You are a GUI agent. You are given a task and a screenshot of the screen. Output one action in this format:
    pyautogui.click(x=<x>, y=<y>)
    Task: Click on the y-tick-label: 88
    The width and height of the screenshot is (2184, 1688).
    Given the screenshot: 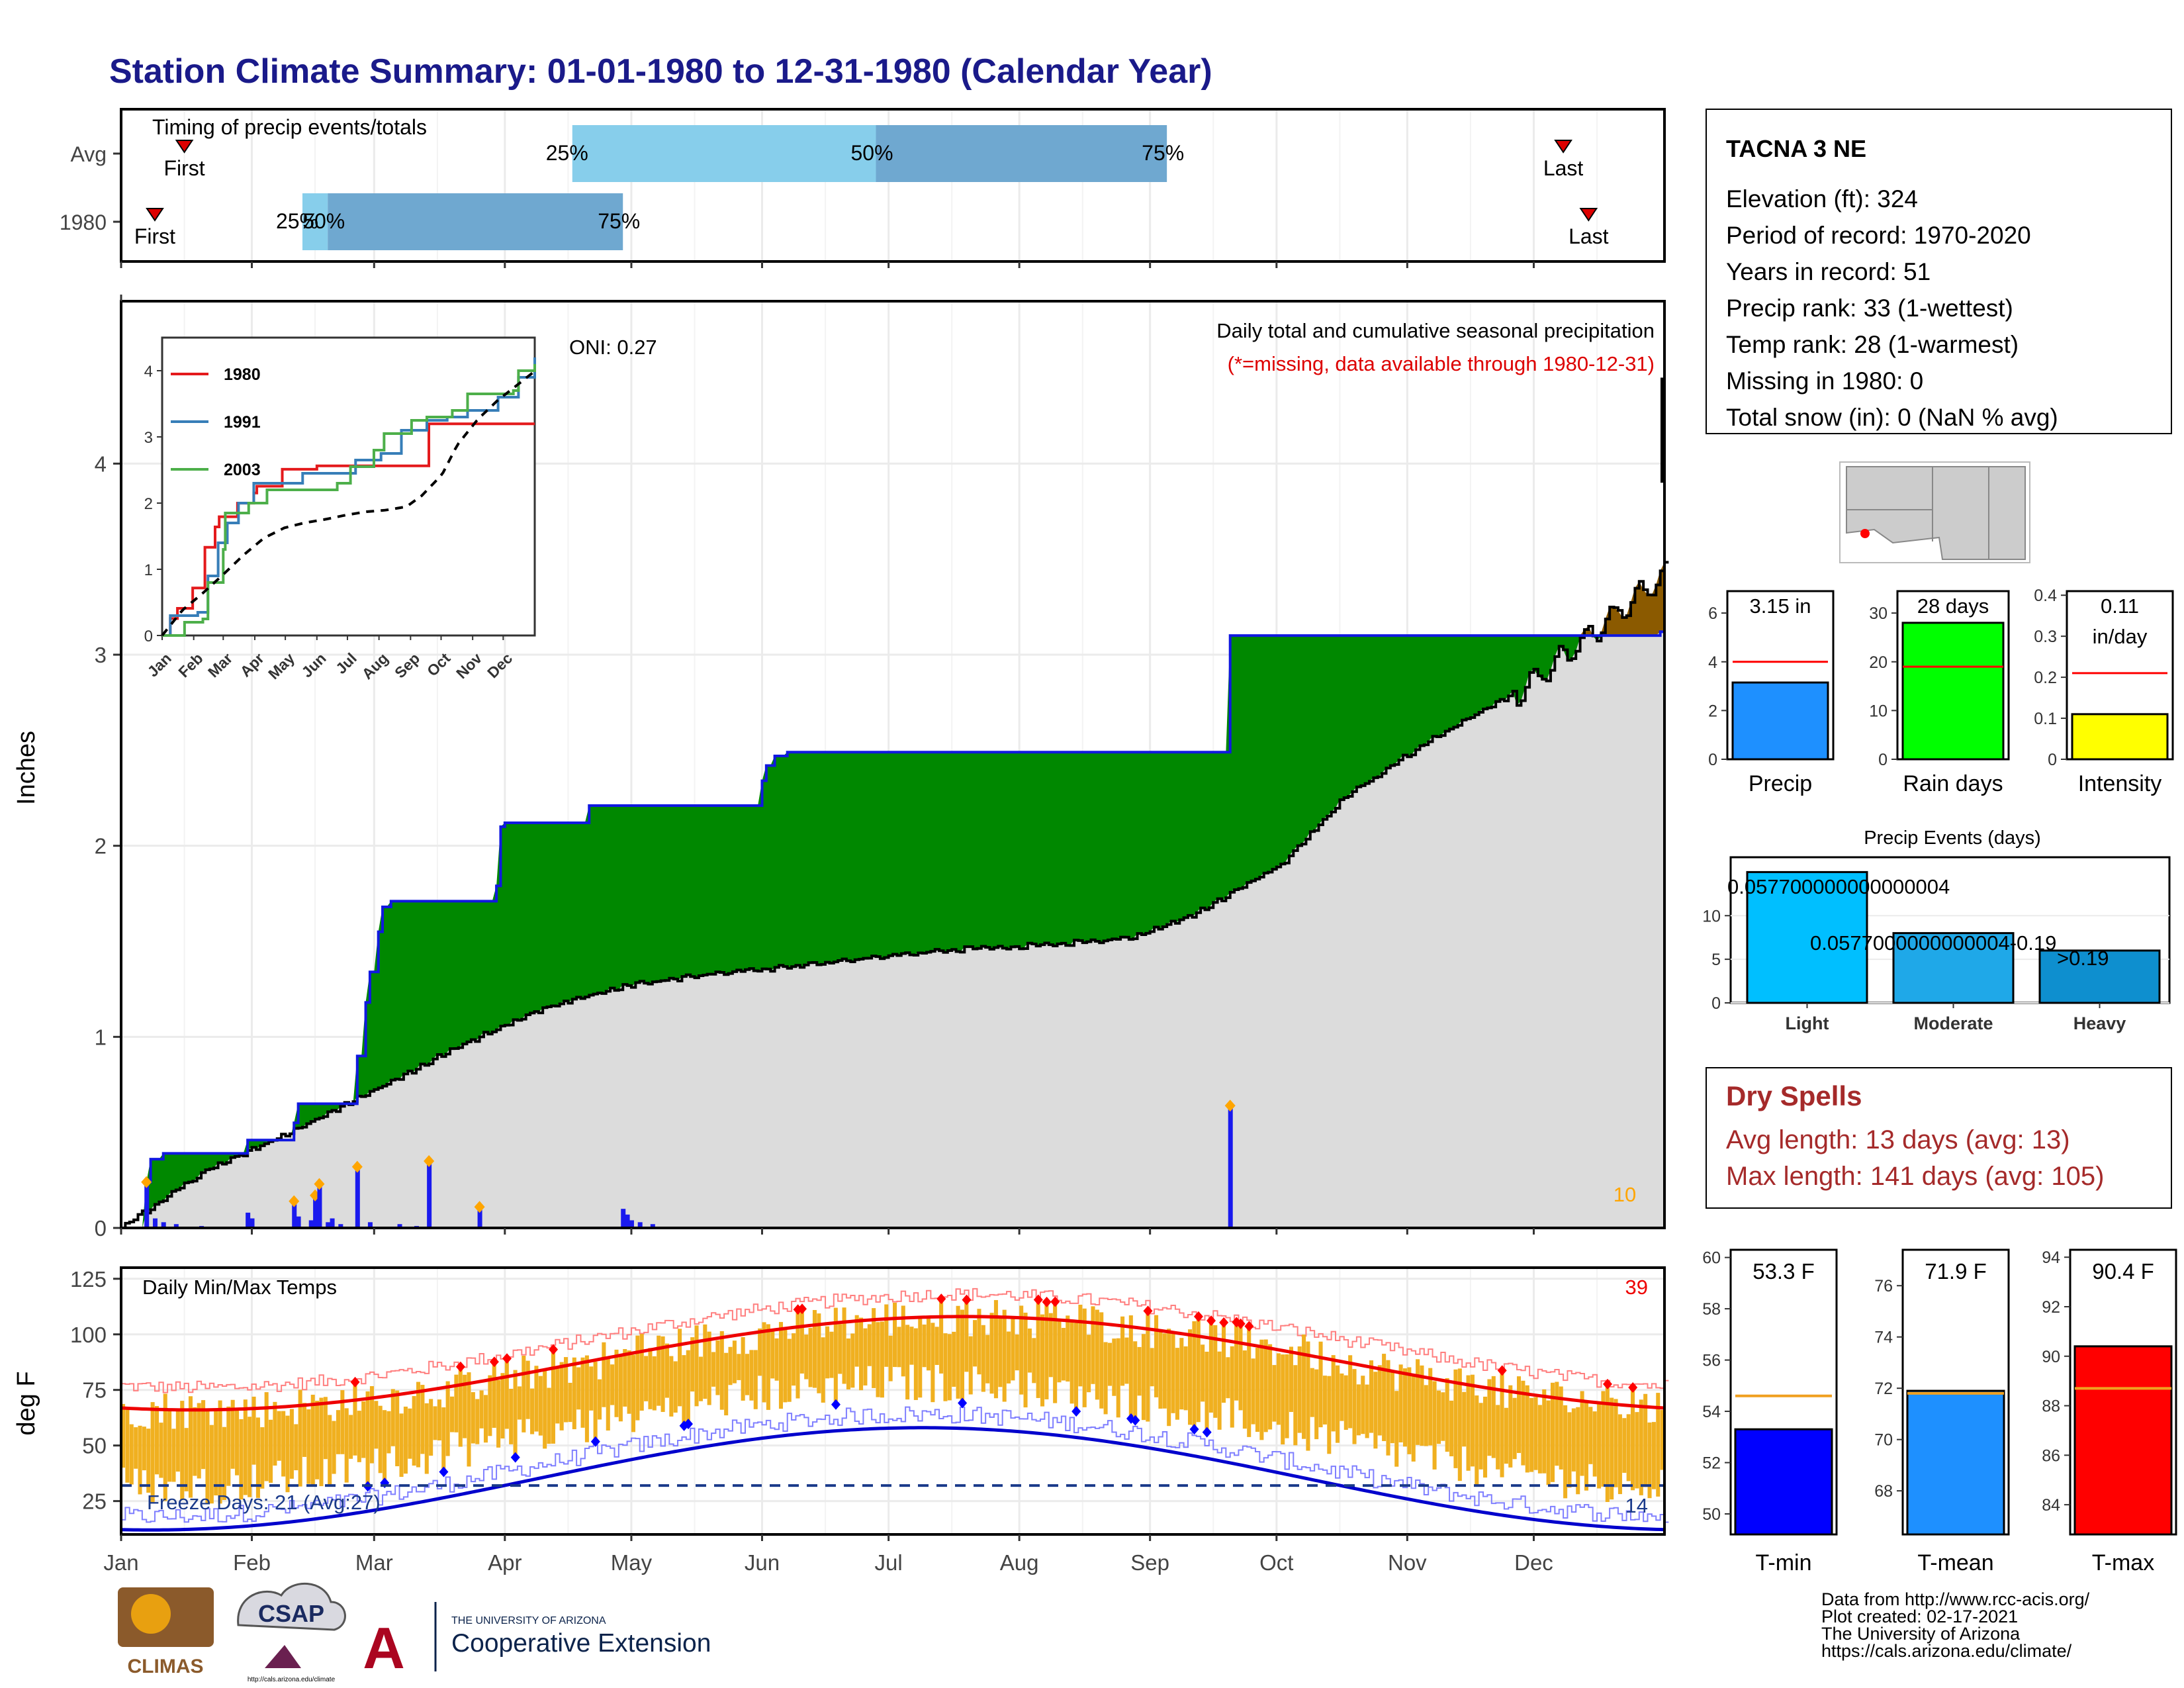 What is the action you would take?
    pyautogui.click(x=2051, y=1406)
    